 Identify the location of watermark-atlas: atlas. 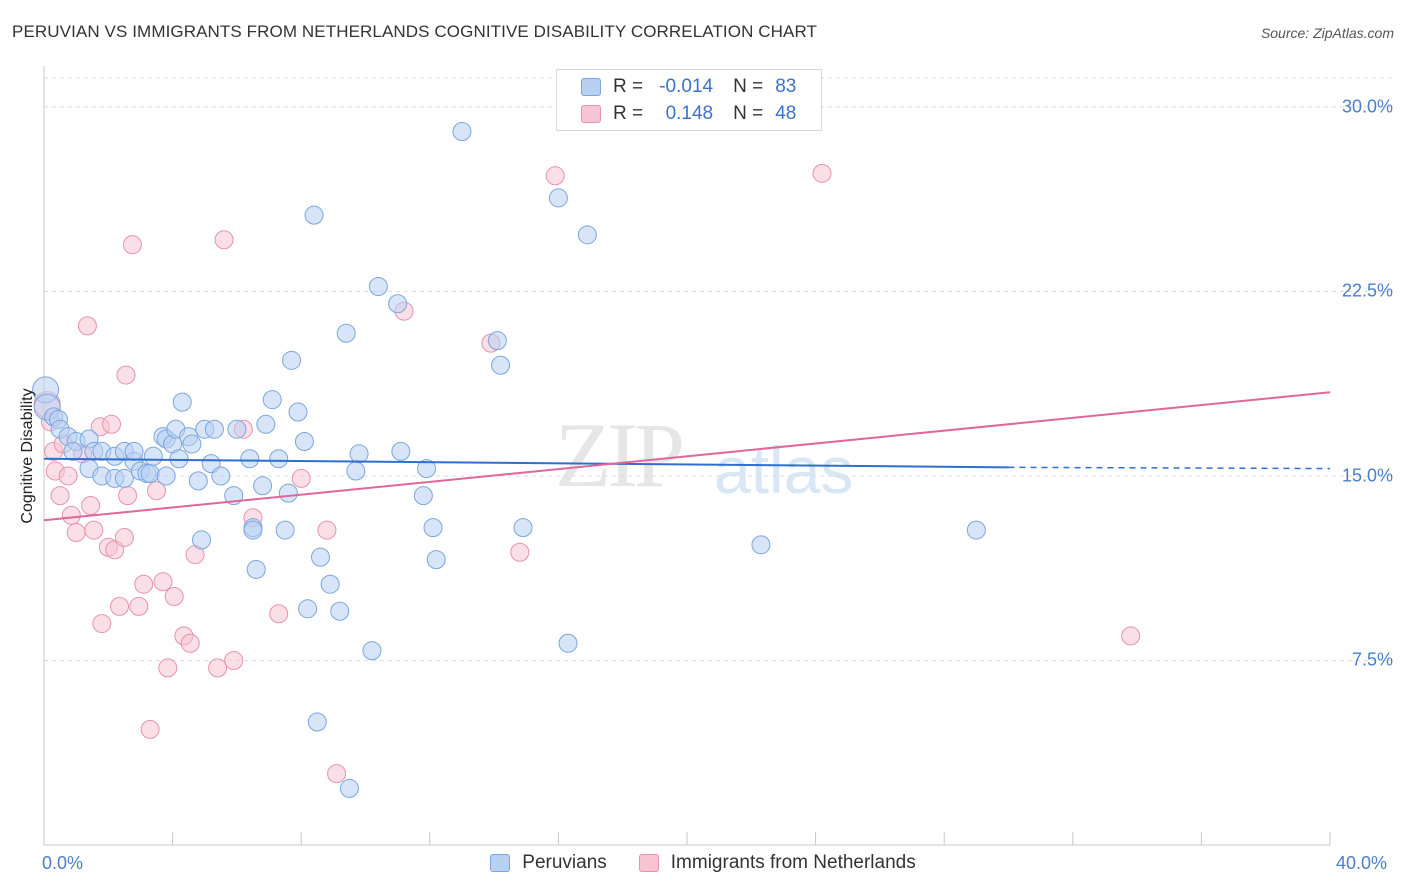
(784, 470).